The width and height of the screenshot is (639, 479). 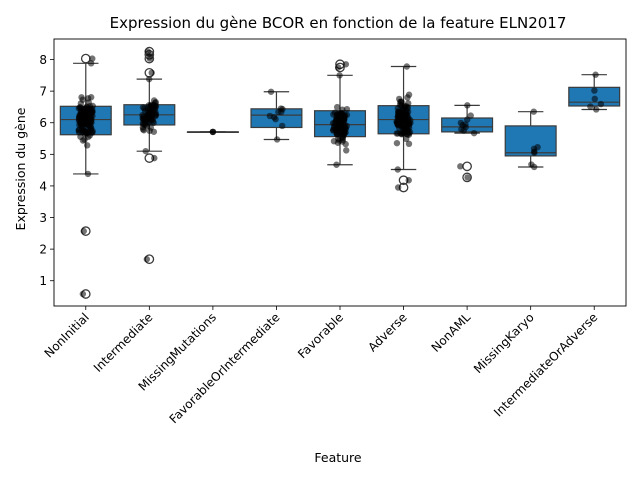 I want to click on y-tick-label: 1, so click(x=43, y=281).